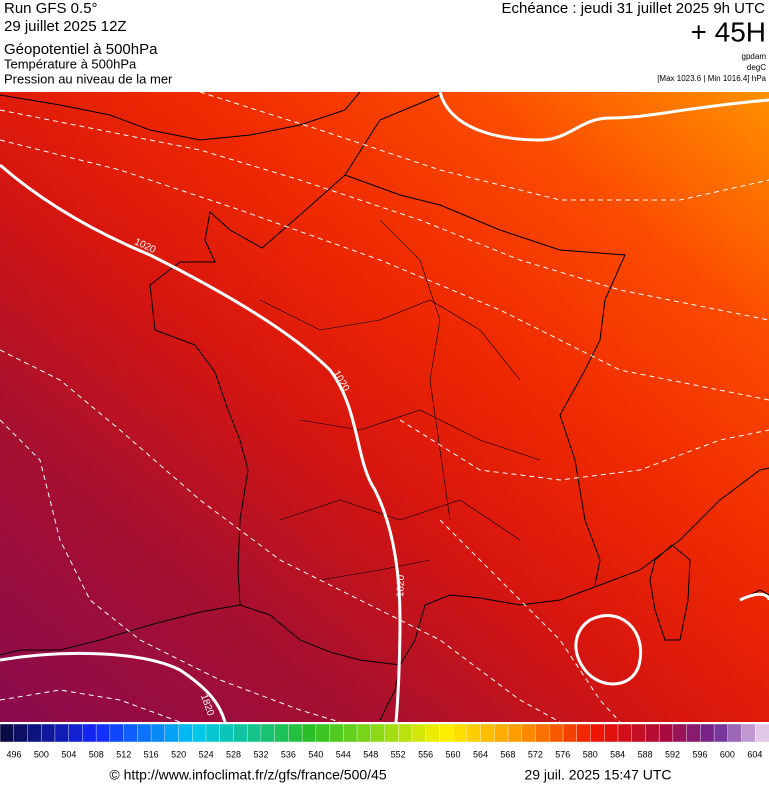 This screenshot has height=786, width=769. Describe the element at coordinates (754, 754) in the screenshot. I see `colorbar-label: 604` at that location.